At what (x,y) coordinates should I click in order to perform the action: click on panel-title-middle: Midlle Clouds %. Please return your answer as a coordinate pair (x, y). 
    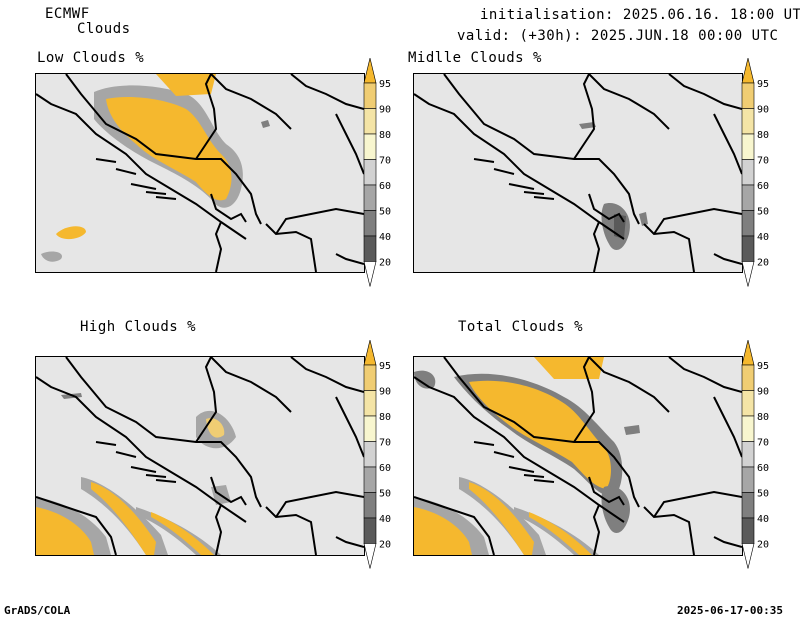
    Looking at the image, I should click on (475, 58).